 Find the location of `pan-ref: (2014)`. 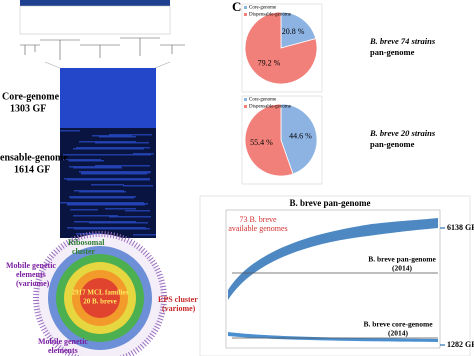

pan-ref: (2014) is located at coordinates (402, 268).